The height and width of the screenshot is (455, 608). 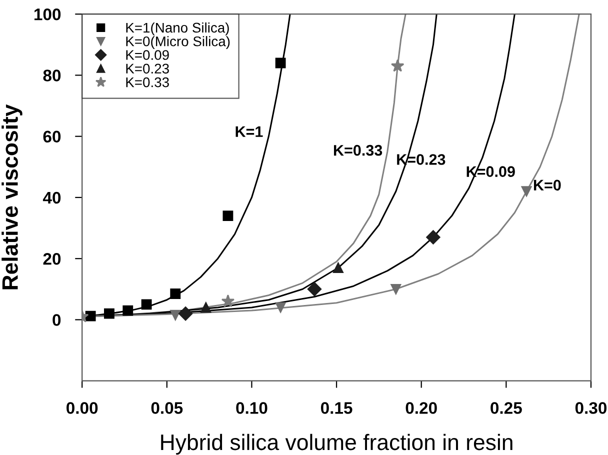 I want to click on y-tick-label: 20, so click(x=52, y=258).